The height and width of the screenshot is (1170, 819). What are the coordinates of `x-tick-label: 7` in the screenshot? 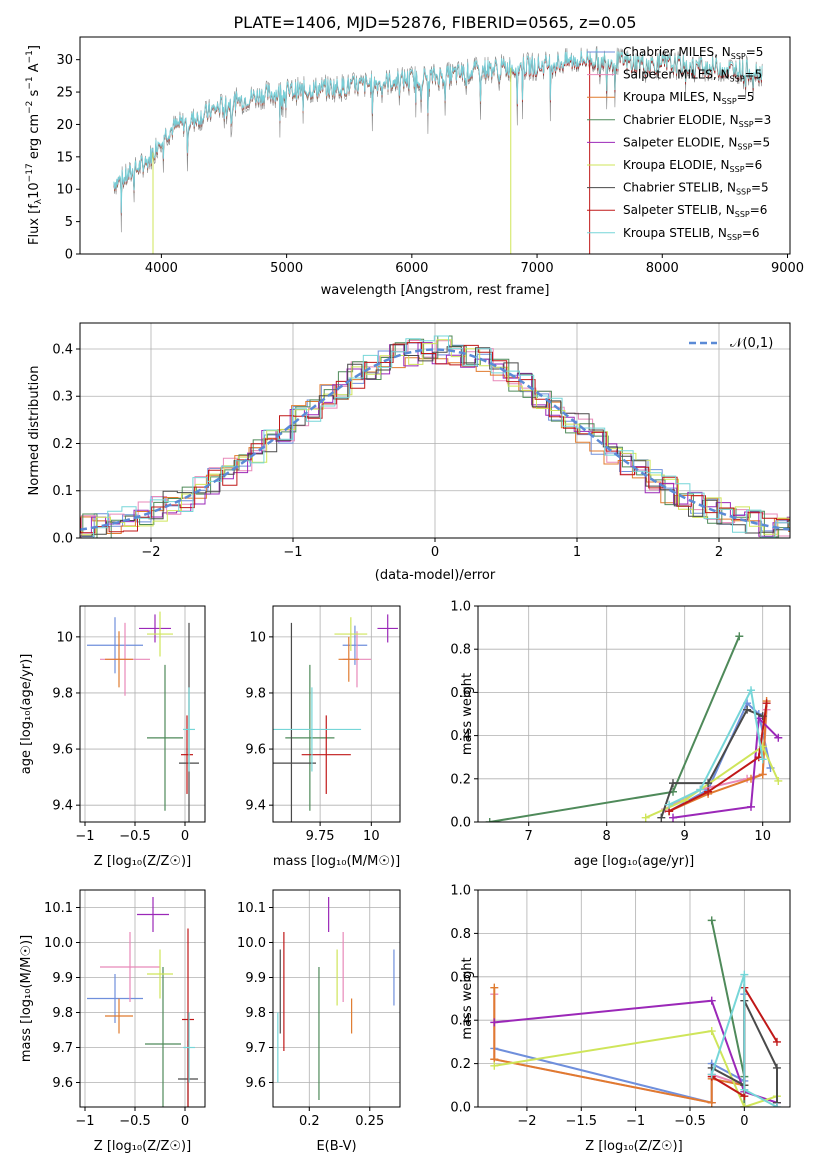 It's located at (529, 836).